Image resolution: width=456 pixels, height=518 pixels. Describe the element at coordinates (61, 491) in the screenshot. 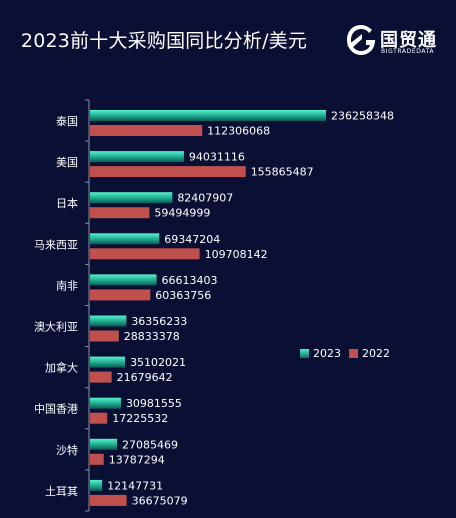

I see `category-label: 土耳其` at that location.